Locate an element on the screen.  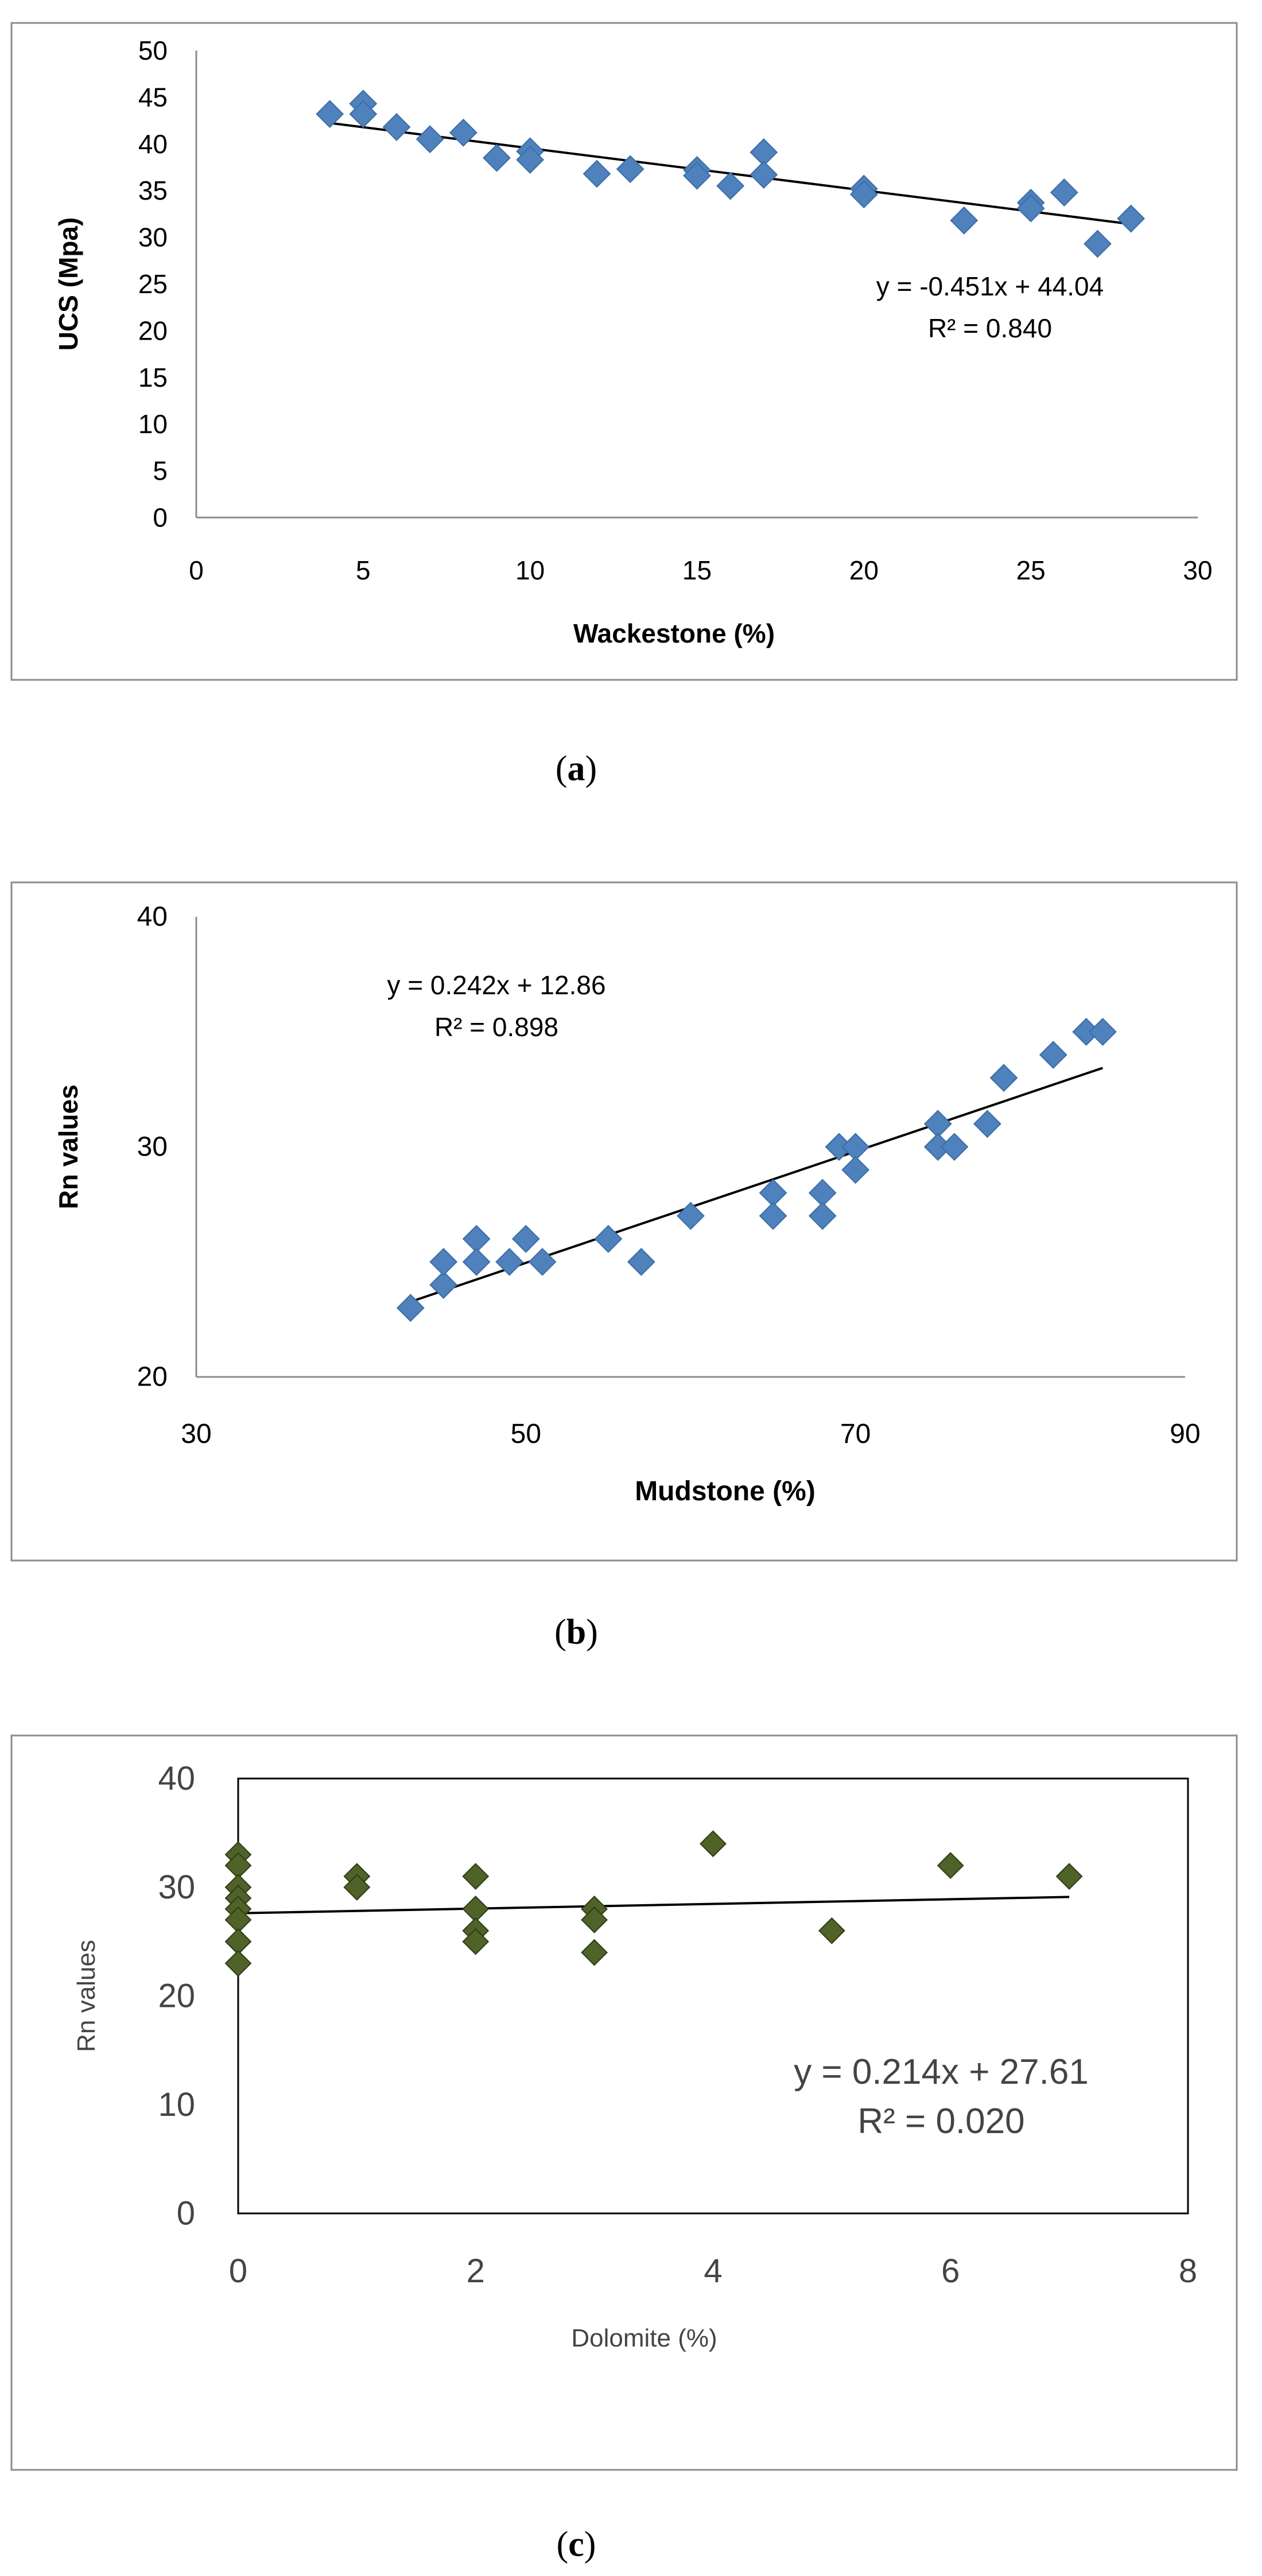
y-tick-label: 25 is located at coordinates (153, 284).